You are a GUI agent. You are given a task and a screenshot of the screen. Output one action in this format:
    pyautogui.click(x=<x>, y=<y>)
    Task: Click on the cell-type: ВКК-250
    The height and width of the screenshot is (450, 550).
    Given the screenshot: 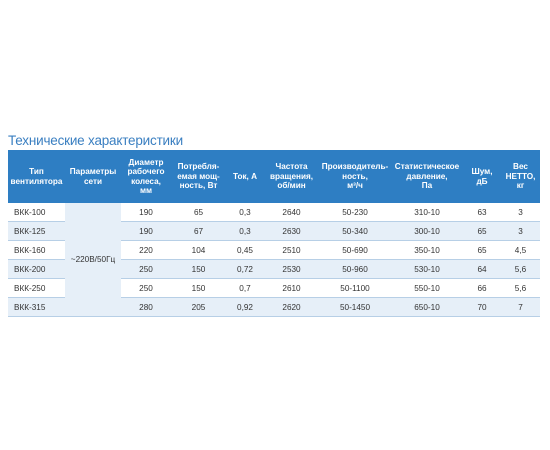 What is the action you would take?
    pyautogui.click(x=36, y=288)
    